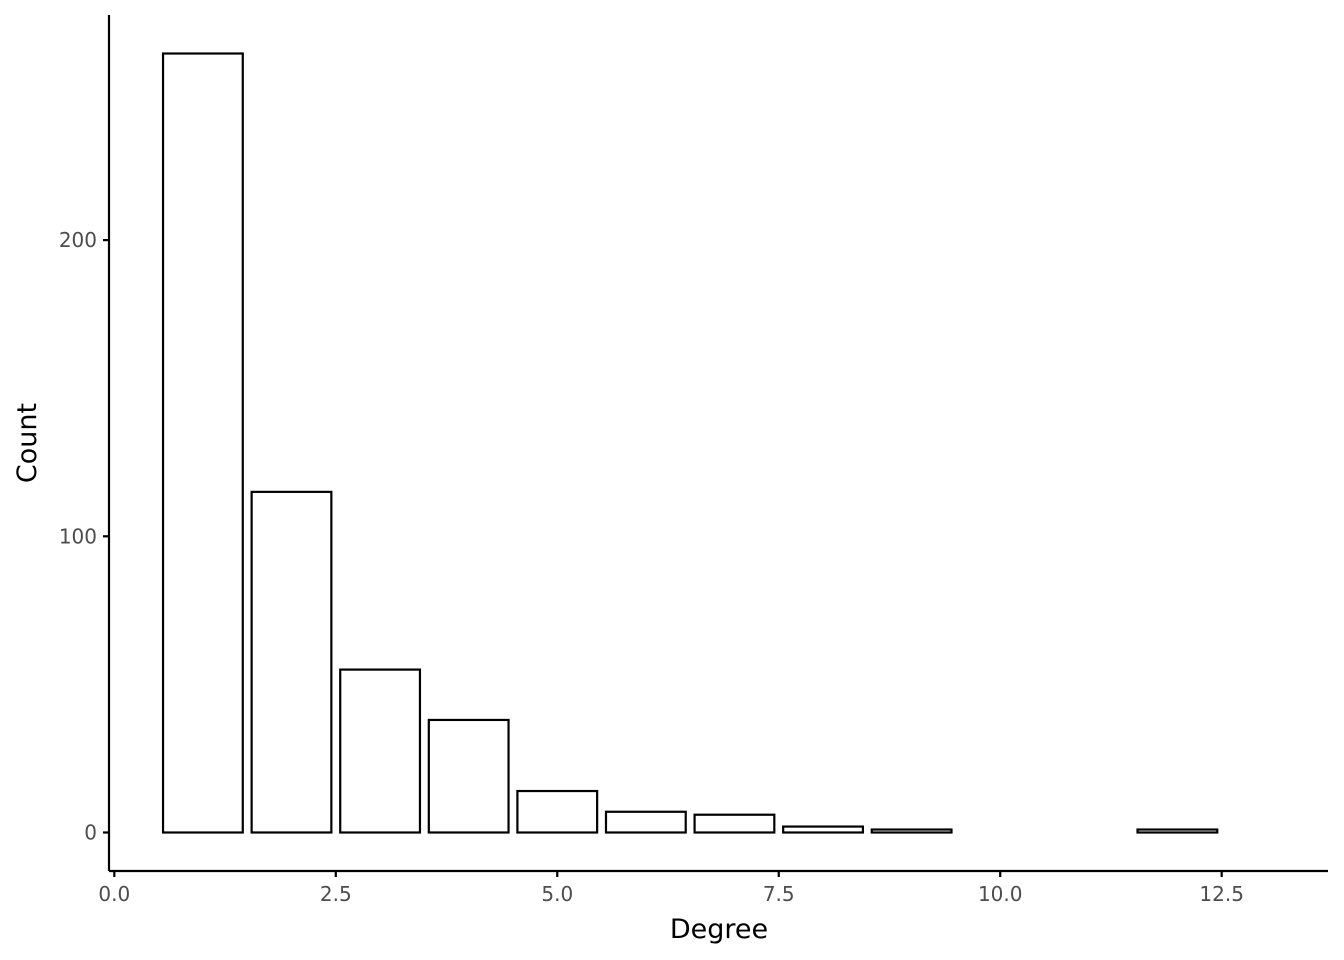  Describe the element at coordinates (1000, 894) in the screenshot. I see `x-tick-label: 10.0` at that location.